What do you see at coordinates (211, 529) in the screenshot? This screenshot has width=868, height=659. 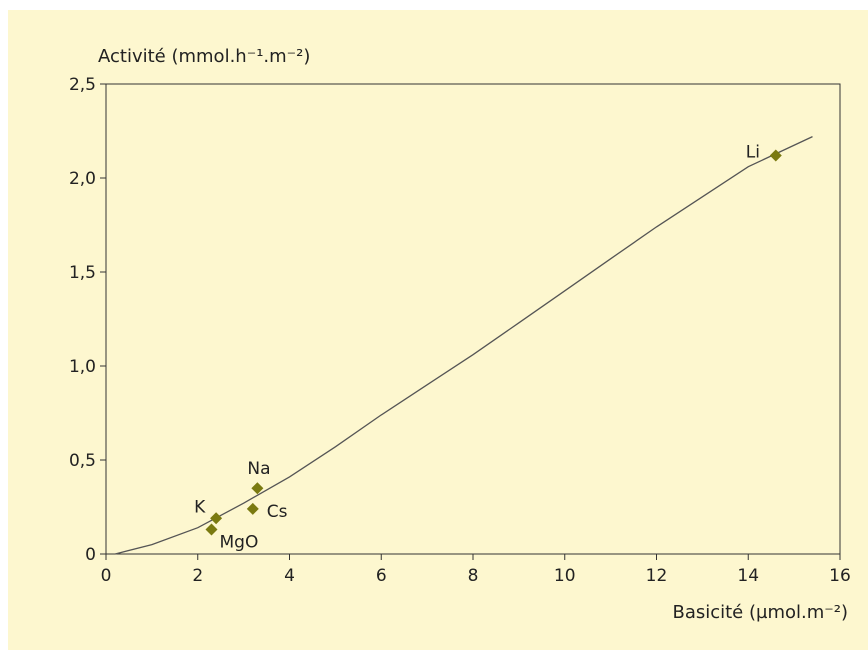 I see `data-point-mgo` at bounding box center [211, 529].